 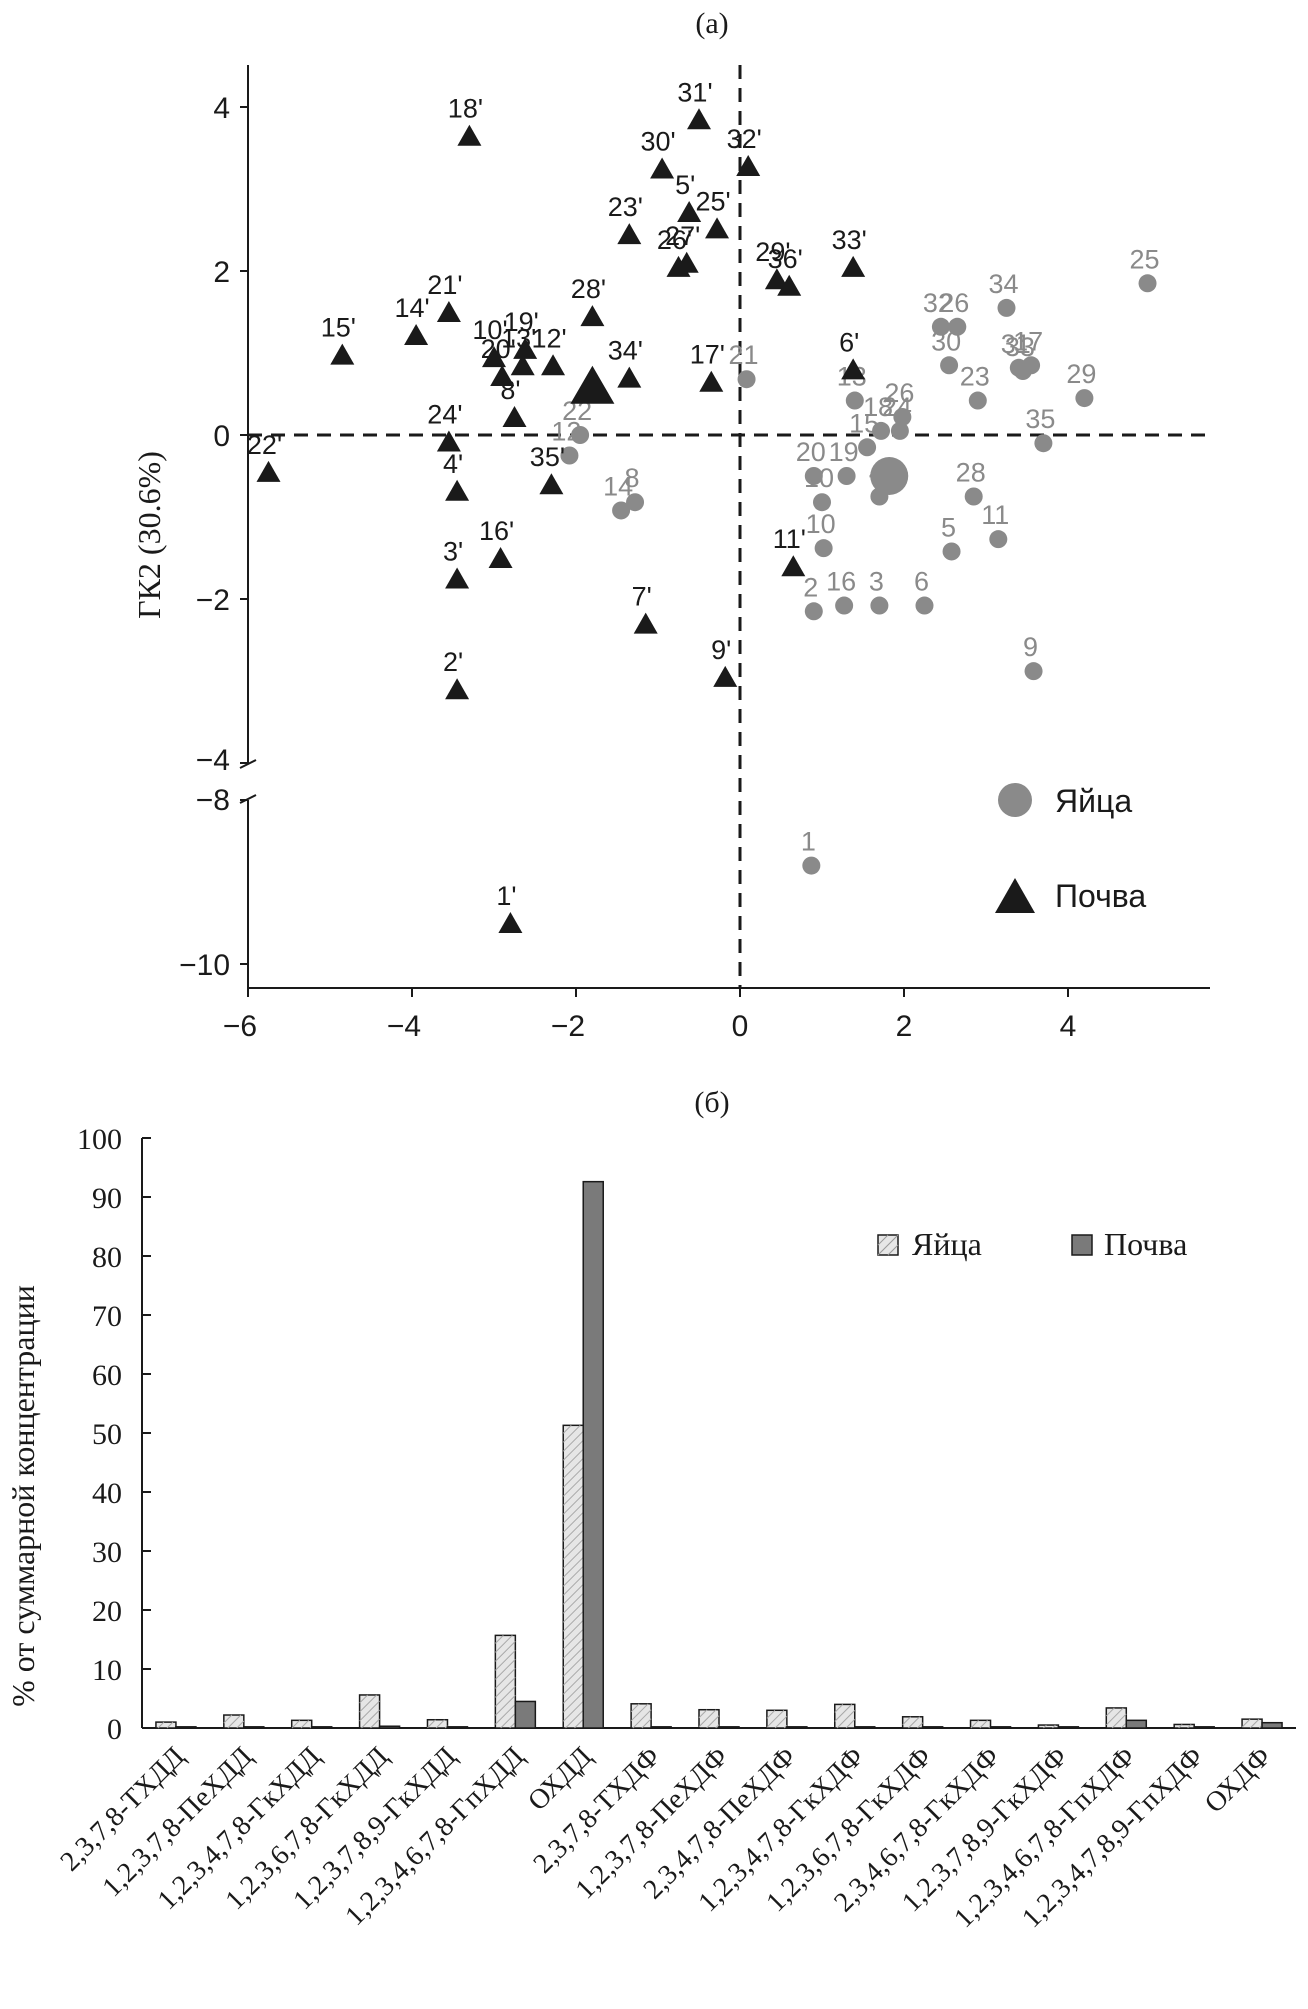 What do you see at coordinates (658, 142) in the screenshot?
I see `soil-point-label: 30'` at bounding box center [658, 142].